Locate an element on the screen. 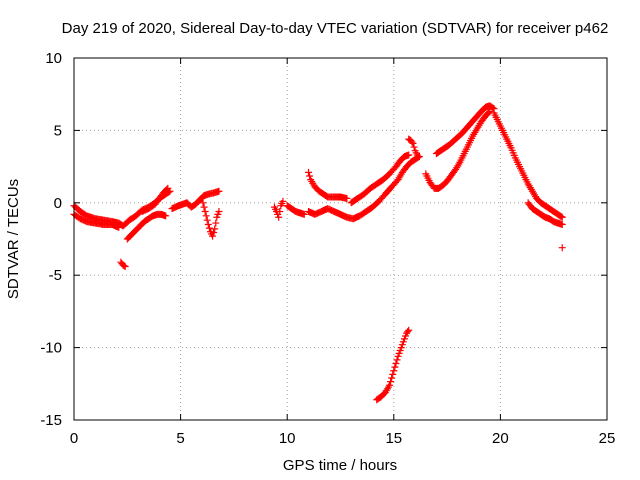  x-axis-label: GPS time / hours is located at coordinates (340, 465).